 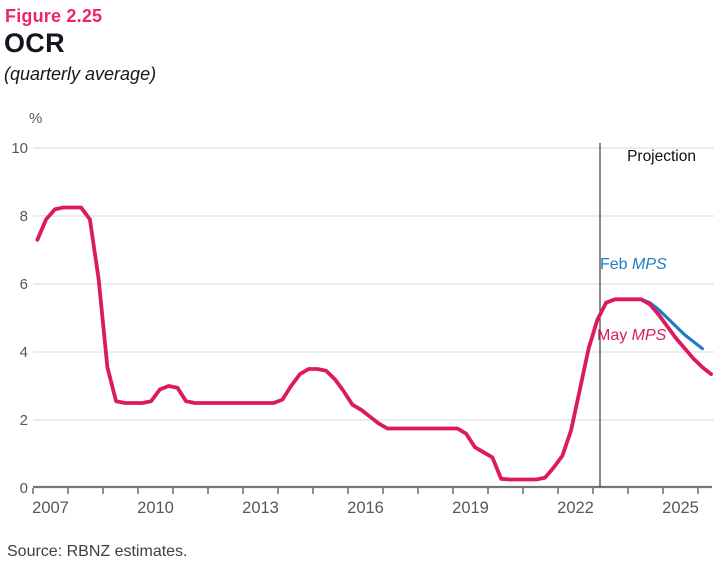 What do you see at coordinates (365, 508) in the screenshot?
I see `x-tick-label: 2016` at bounding box center [365, 508].